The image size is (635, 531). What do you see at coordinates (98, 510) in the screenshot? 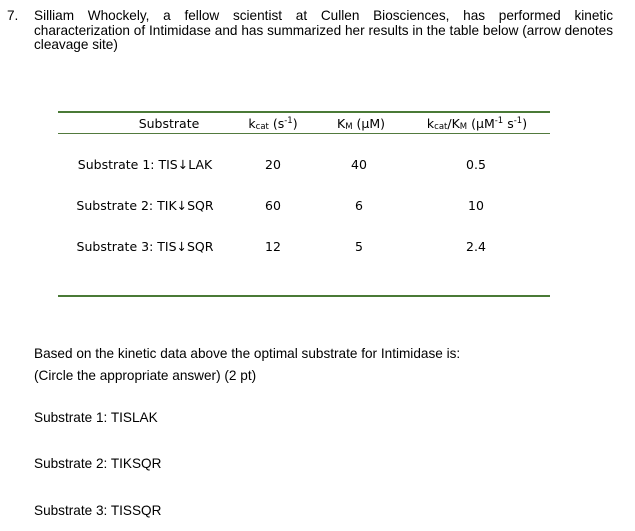
I see `answer-choice-3: Substrate 3: TISSQR` at bounding box center [98, 510].